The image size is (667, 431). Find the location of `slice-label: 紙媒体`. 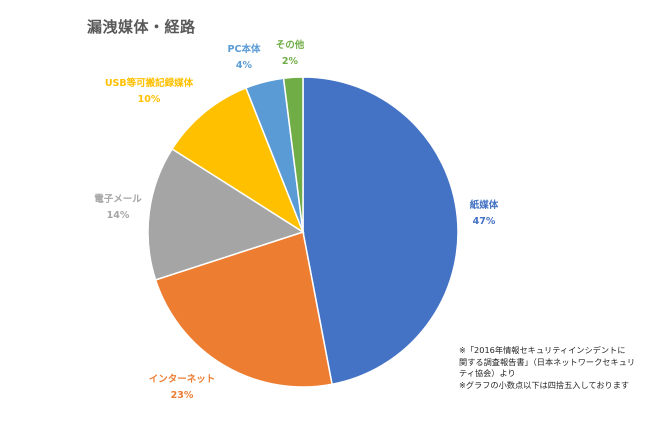

slice-label: 紙媒体 is located at coordinates (484, 205).